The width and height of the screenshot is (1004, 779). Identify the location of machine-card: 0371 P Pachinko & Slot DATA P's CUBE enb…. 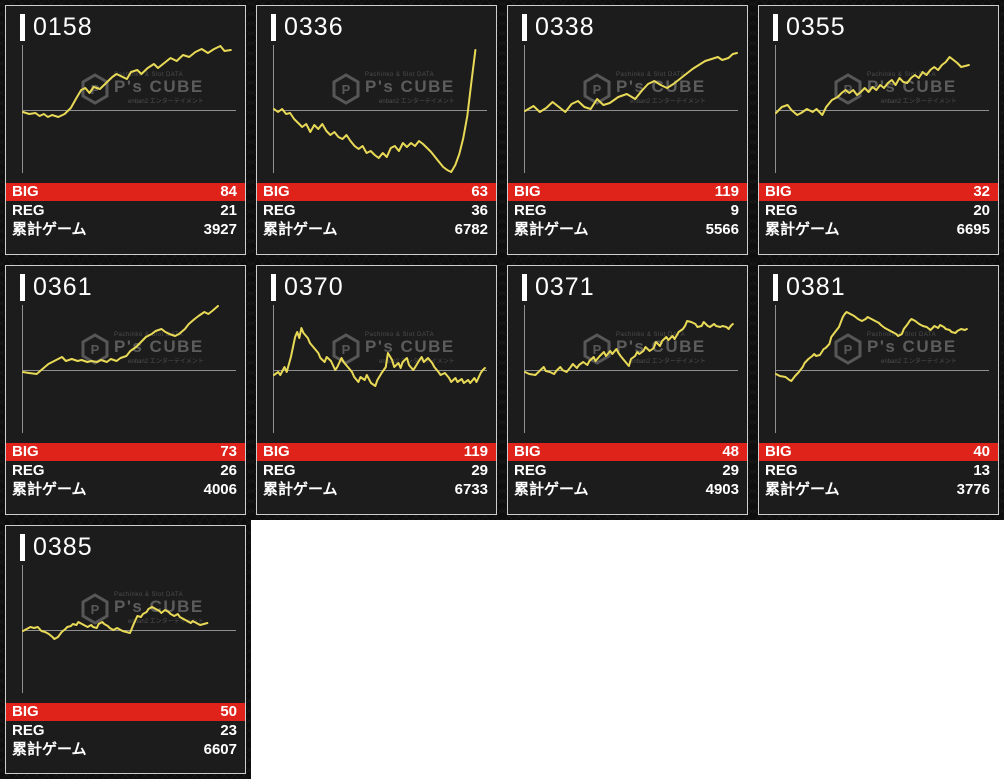
(627, 390).